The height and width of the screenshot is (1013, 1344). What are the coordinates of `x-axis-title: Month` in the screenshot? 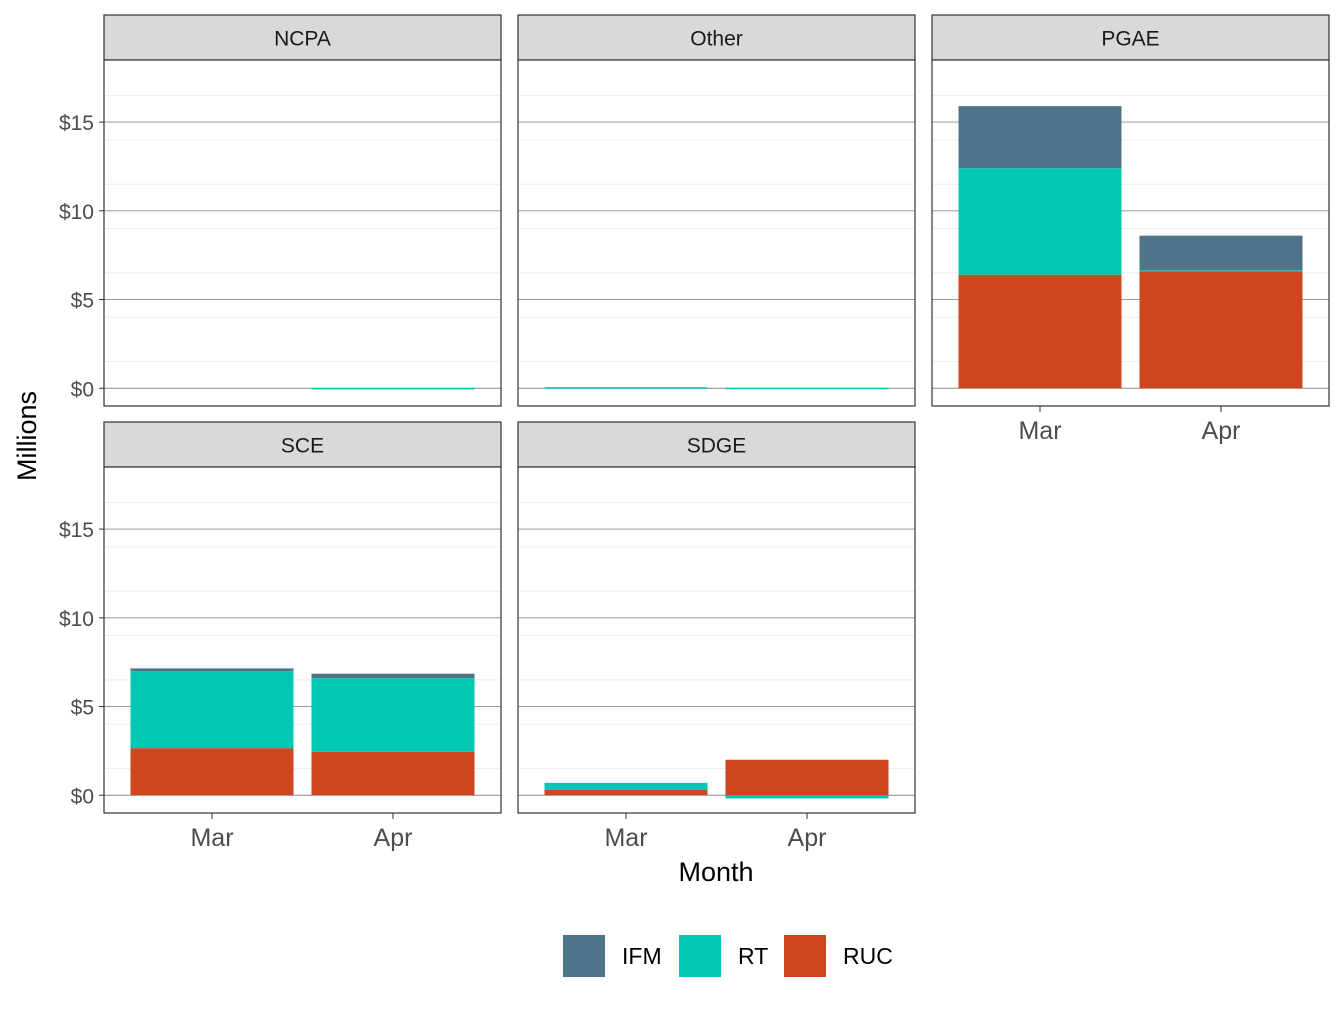 It's located at (715, 872).